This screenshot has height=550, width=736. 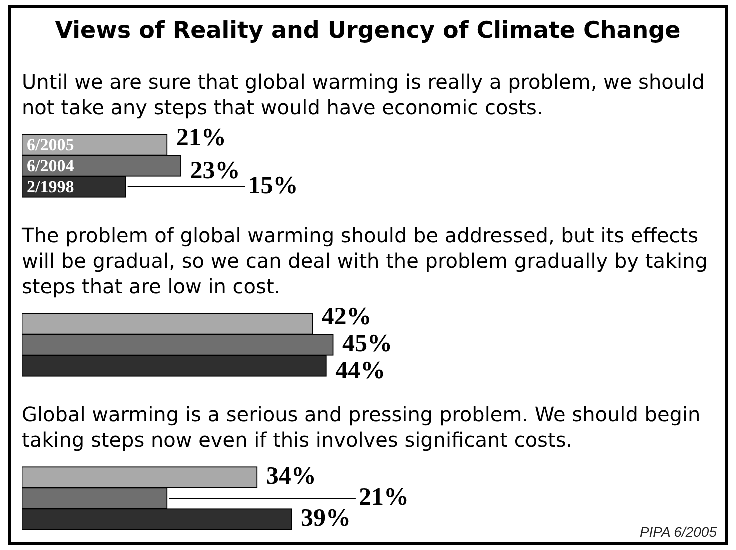 I want to click on data-label: 15%, so click(x=273, y=186).